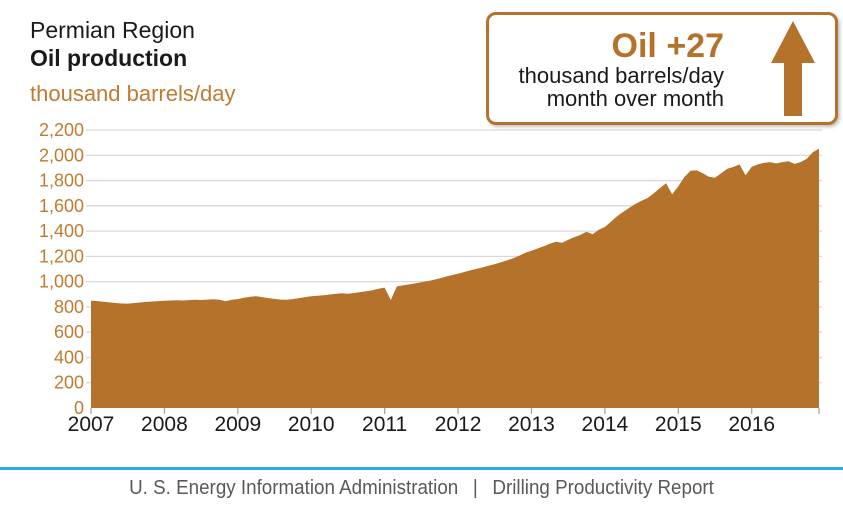 This screenshot has height=509, width=843. I want to click on up-arrow-icon, so click(792, 68).